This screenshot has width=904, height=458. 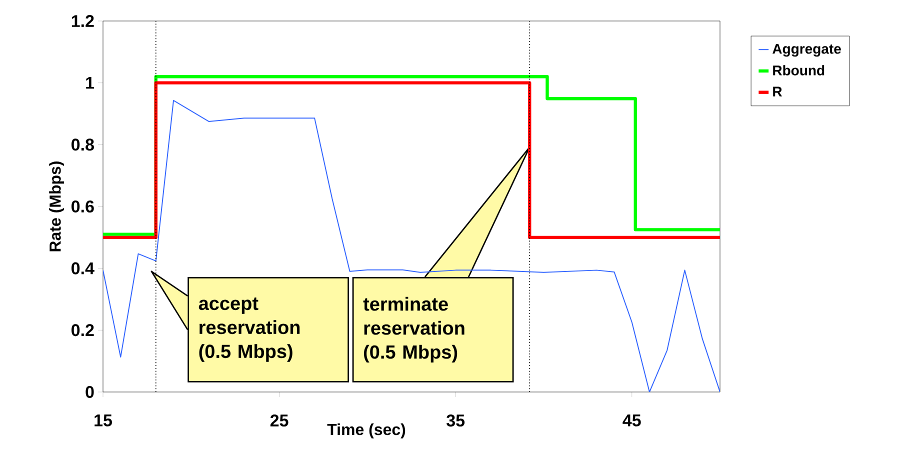 What do you see at coordinates (413, 329) in the screenshot?
I see `annotation: terminate reservation (0.5 Mbps)` at bounding box center [413, 329].